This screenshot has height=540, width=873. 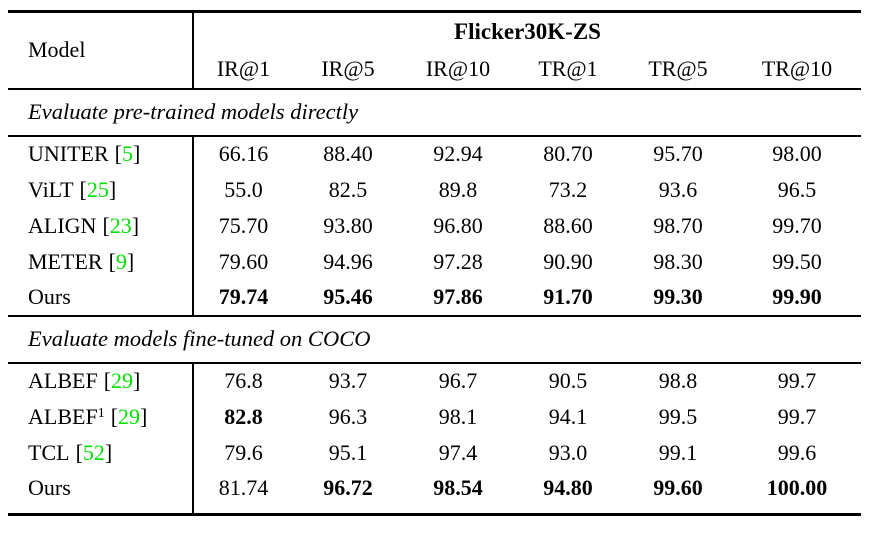 I want to click on metric-value-cell: 98.00, so click(x=797, y=153).